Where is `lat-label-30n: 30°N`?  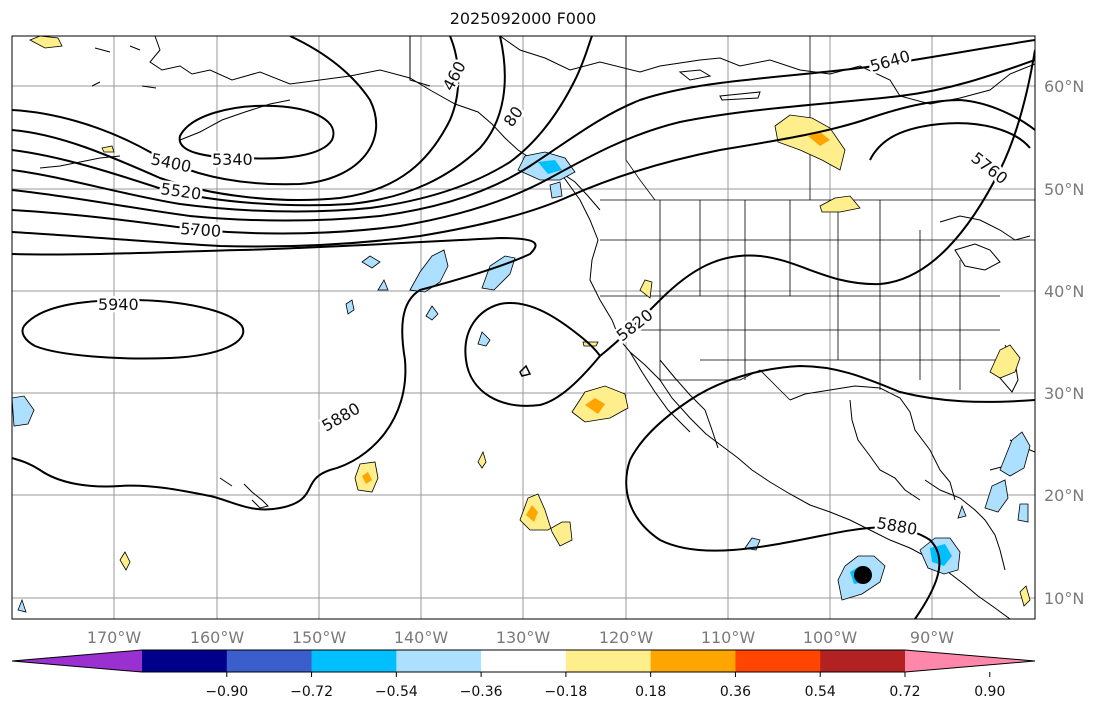 lat-label-30n: 30°N is located at coordinates (1064, 393).